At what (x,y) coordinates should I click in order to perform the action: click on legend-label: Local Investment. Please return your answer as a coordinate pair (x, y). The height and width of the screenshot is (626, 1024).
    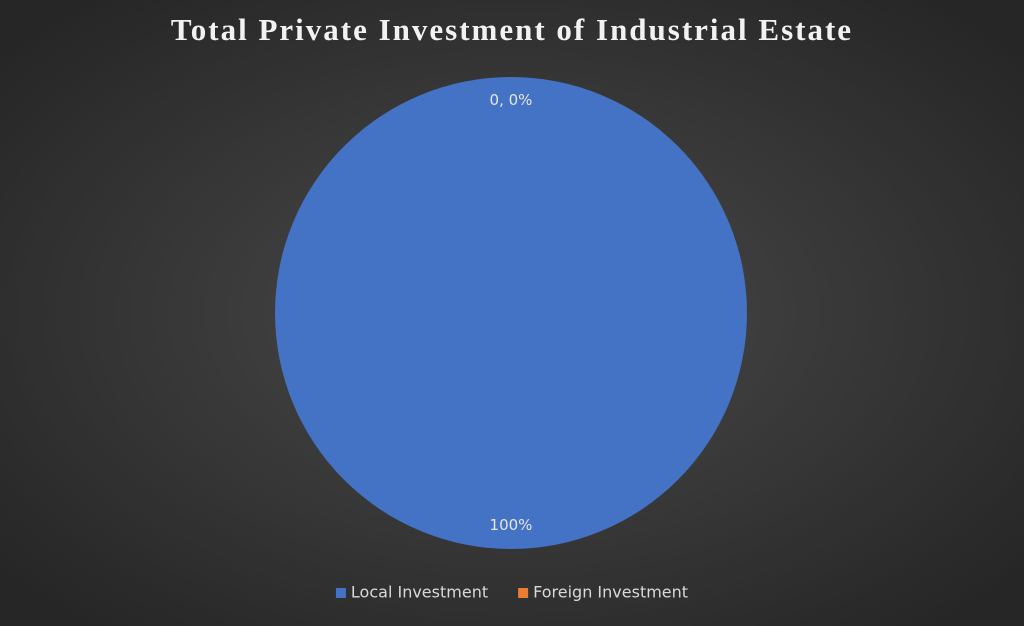
    Looking at the image, I should click on (419, 592).